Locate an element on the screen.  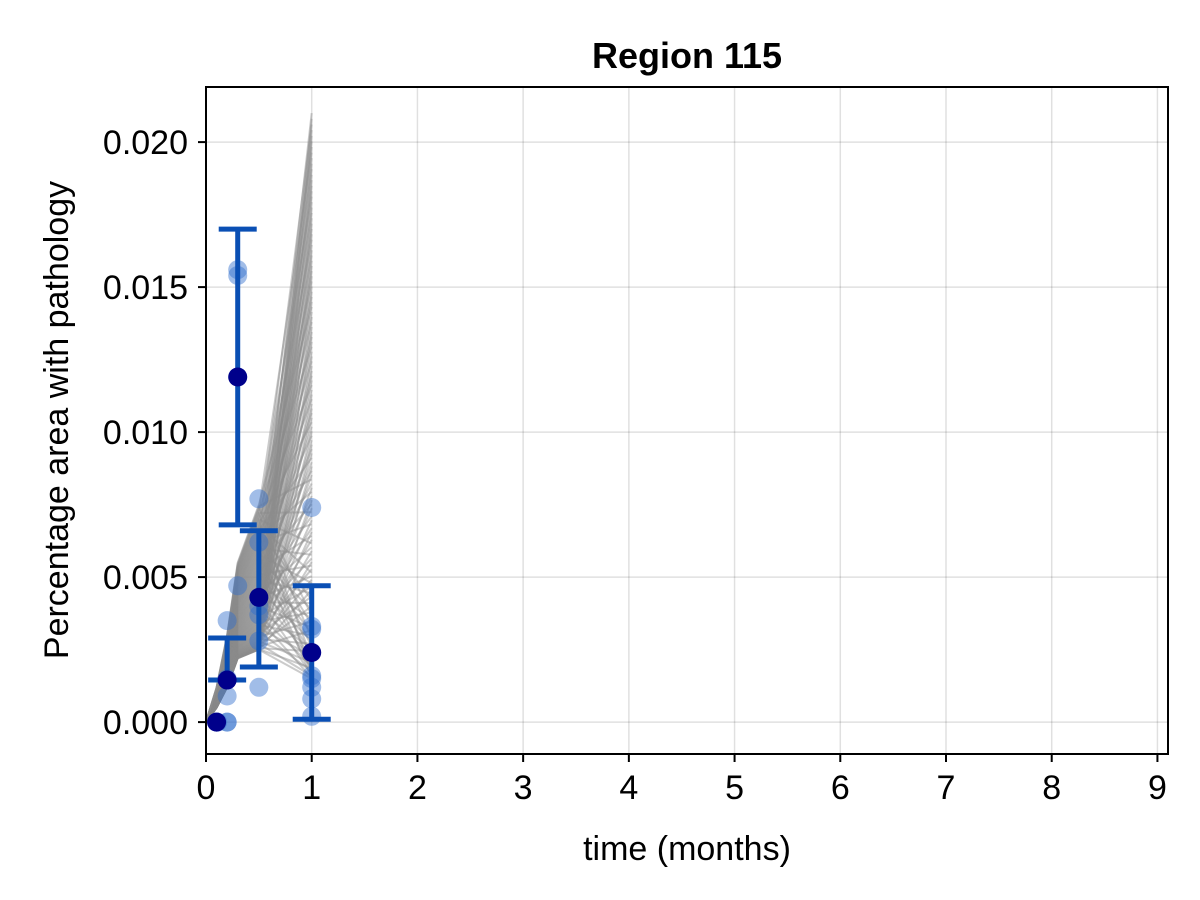
trajectory-lines is located at coordinates (259, 417).